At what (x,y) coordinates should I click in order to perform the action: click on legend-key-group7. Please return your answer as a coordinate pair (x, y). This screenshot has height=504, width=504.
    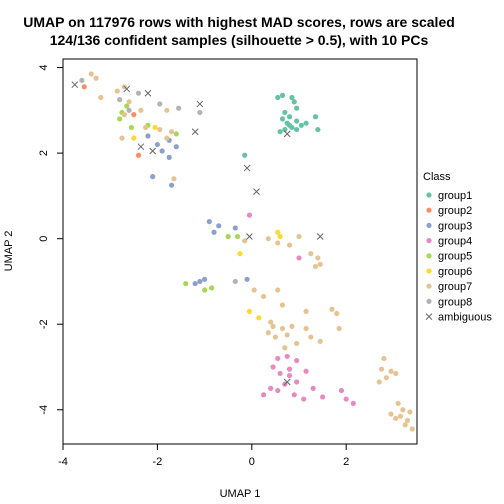
    Looking at the image, I should click on (429, 286).